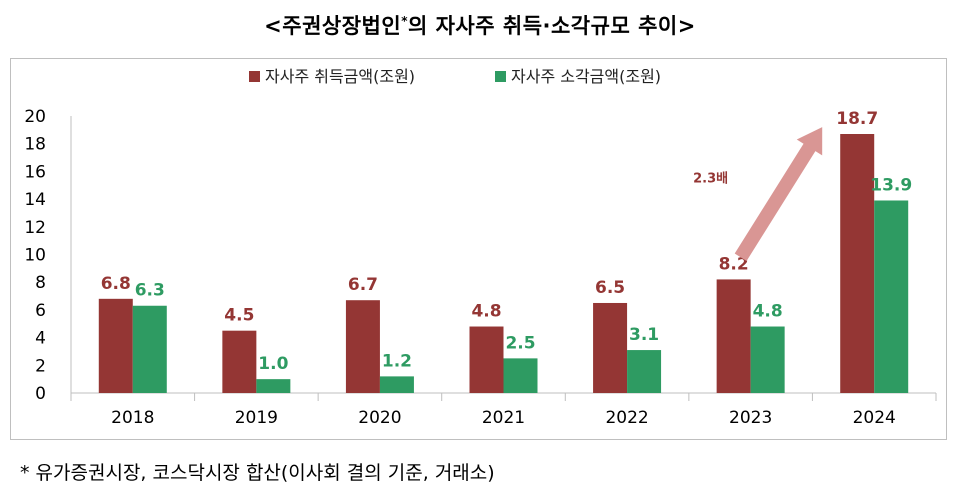 The image size is (960, 499). Describe the element at coordinates (115, 345) in the screenshot. I see `bar-acquisition-2018` at that location.